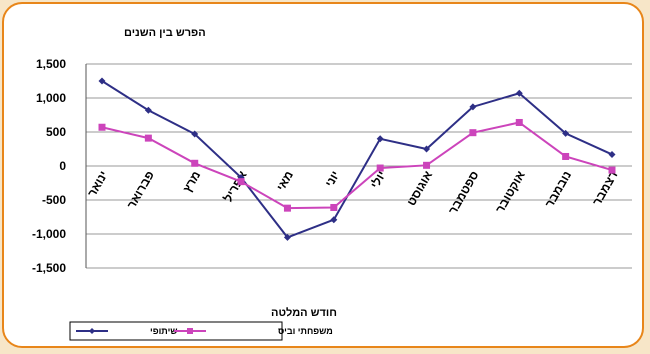 The image size is (650, 354). I want to click on x-tick-label: נובמבר, so click(558, 189).